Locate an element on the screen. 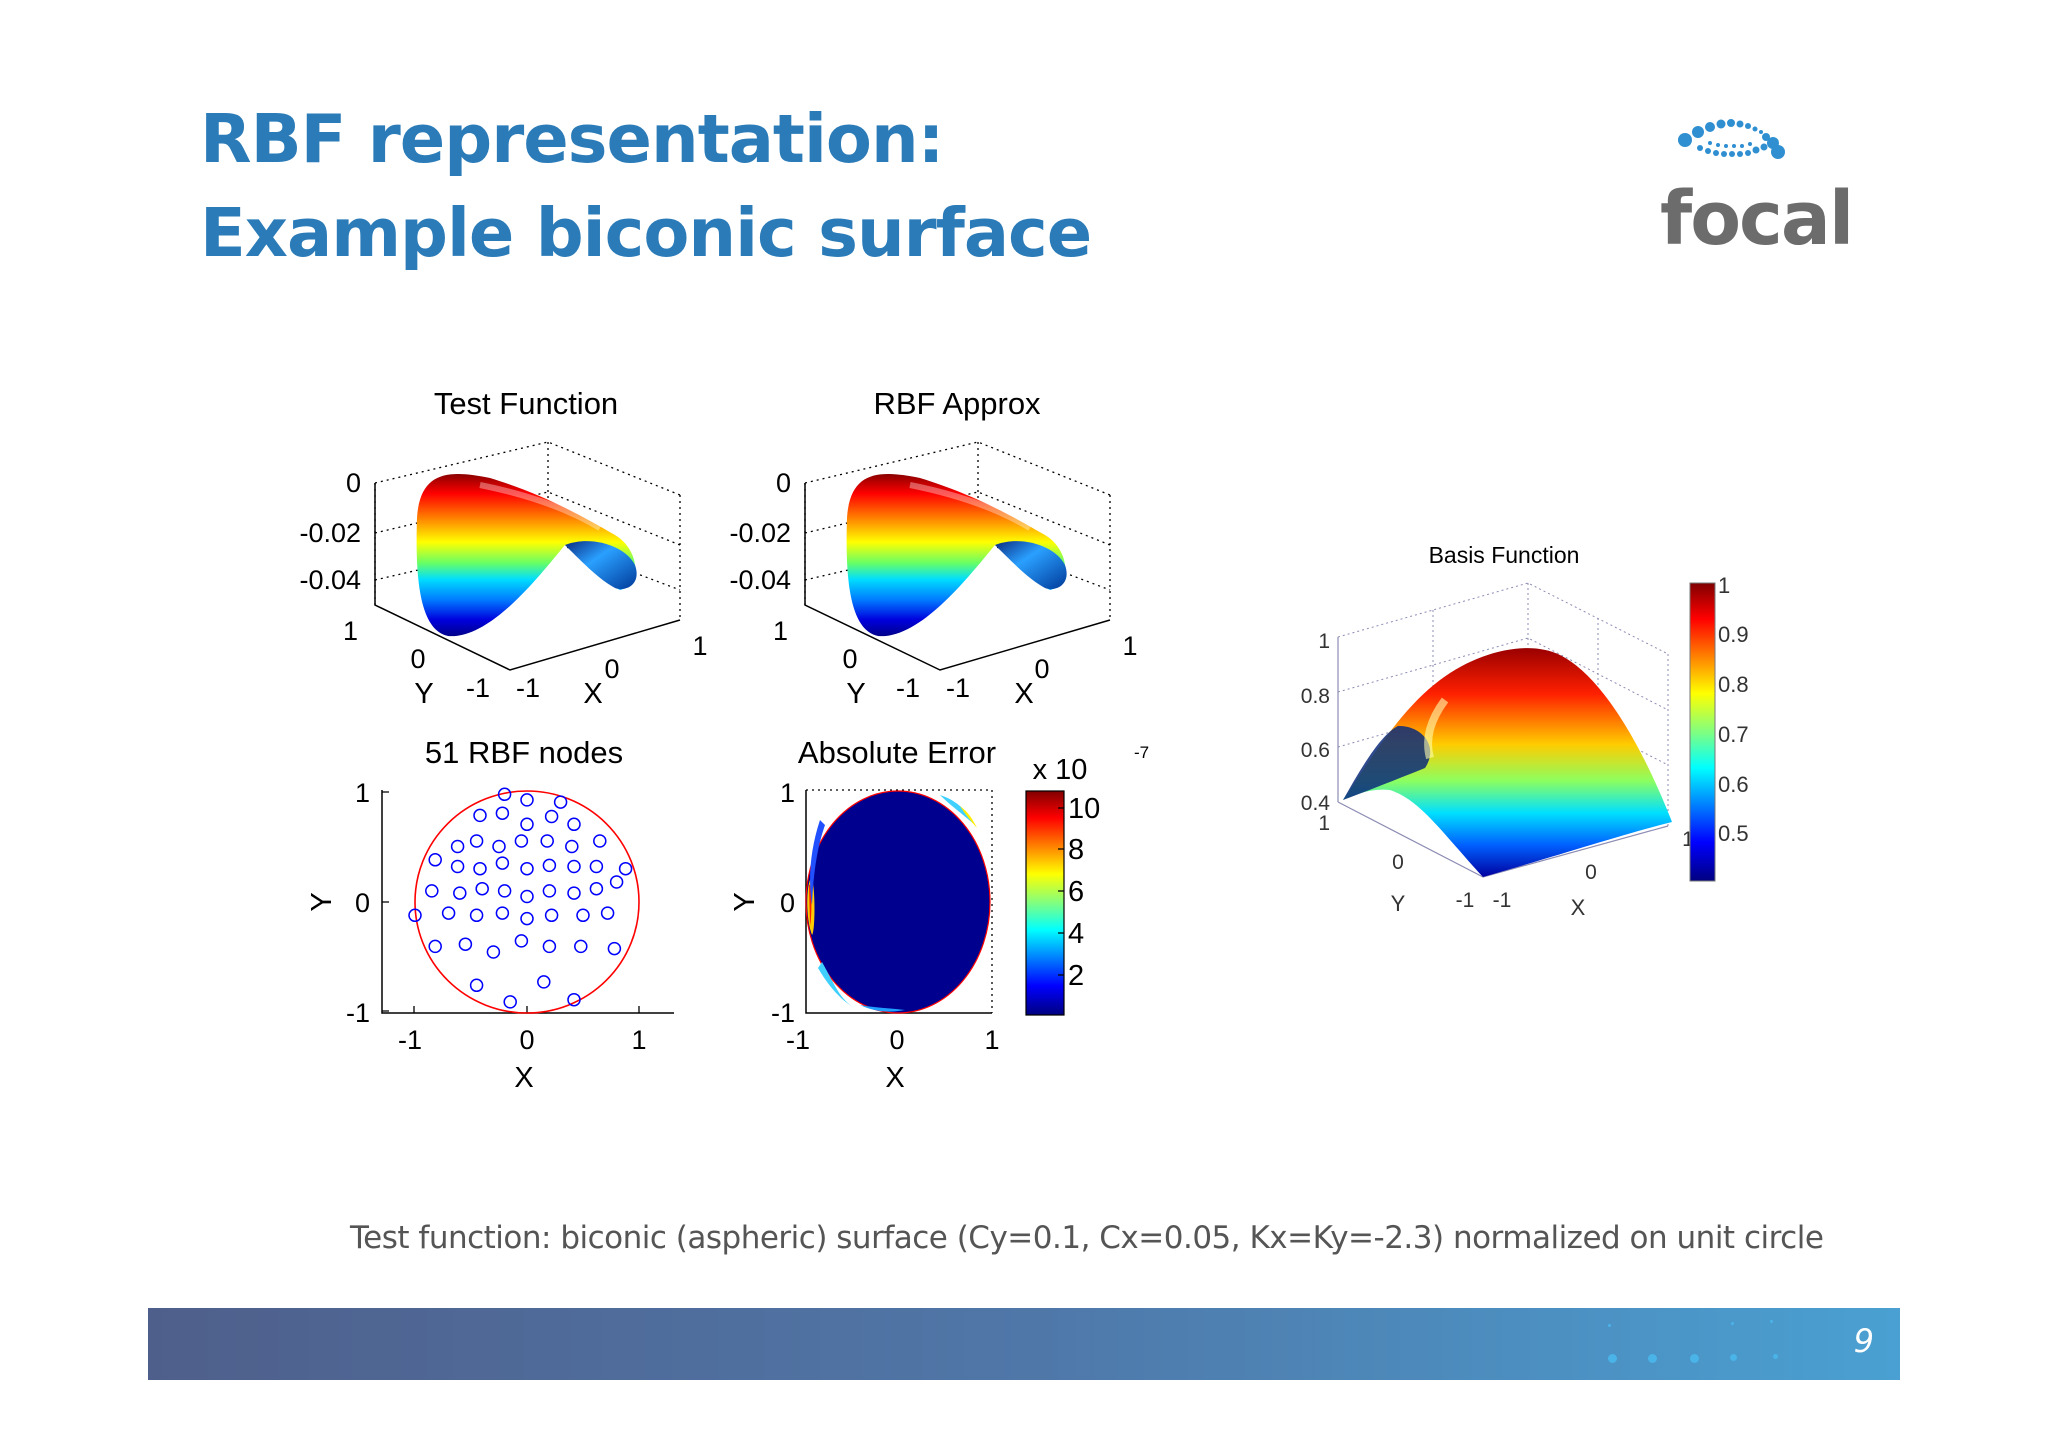 Image resolution: width=2048 pixels, height=1447 pixels. z-tick: 0 is located at coordinates (783, 483).